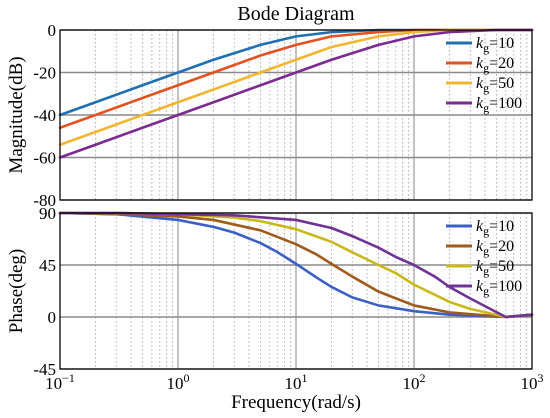  I want to click on y-axis-label: Phase(deg), so click(16, 291).